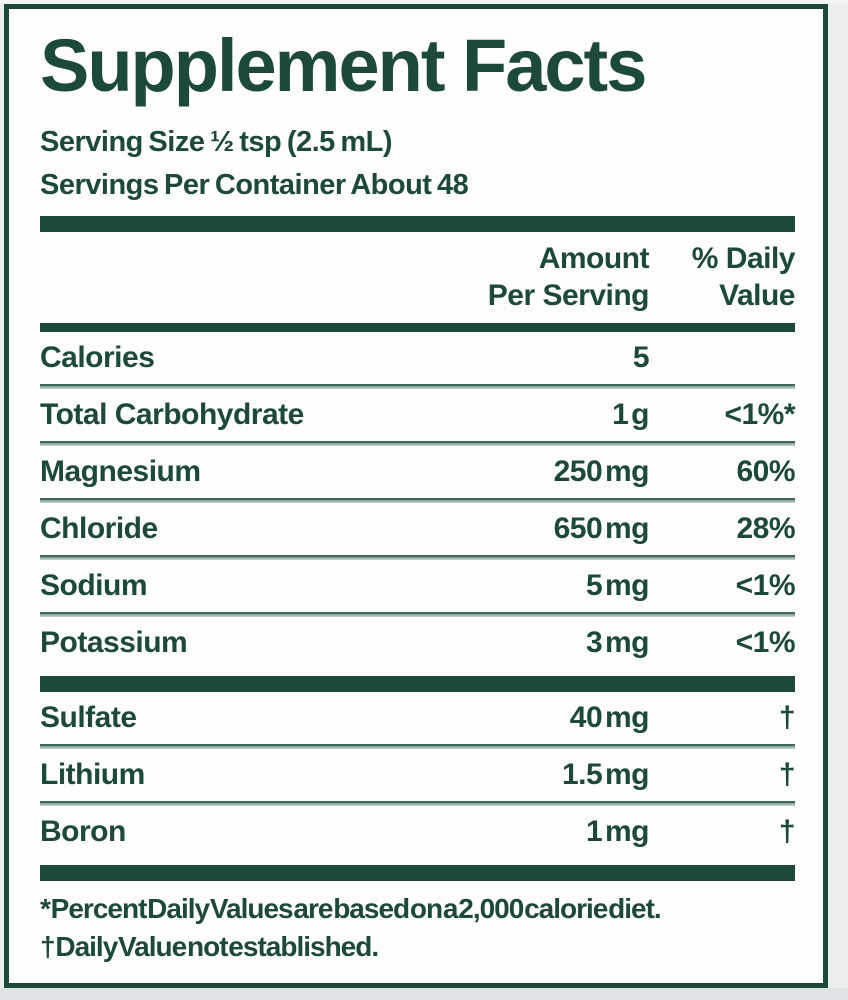  I want to click on nutrient-amount: 1.5 mg, so click(605, 774).